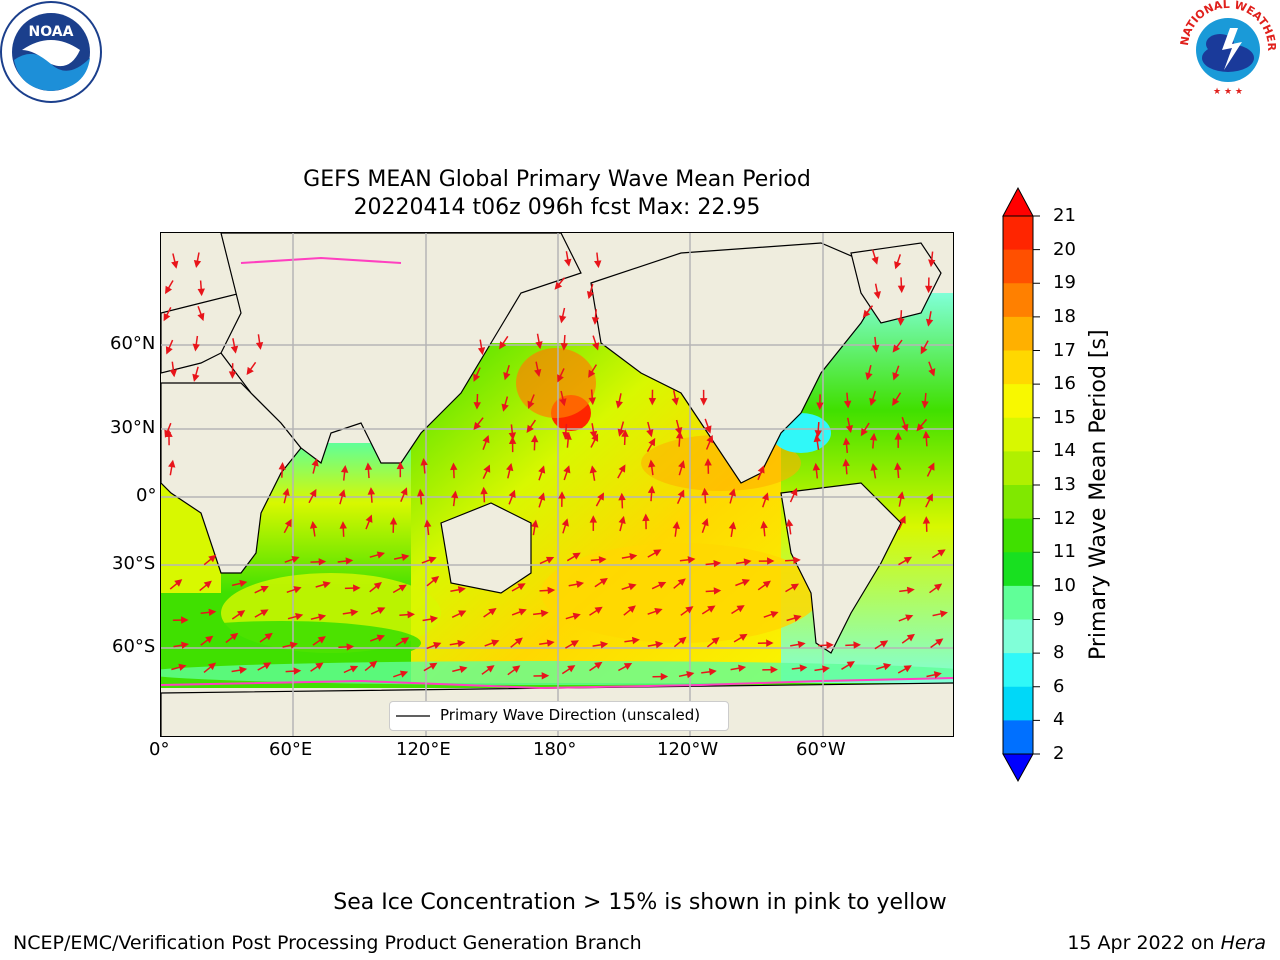 The image size is (1280, 960). I want to click on colorbar-bands, so click(1018, 485).